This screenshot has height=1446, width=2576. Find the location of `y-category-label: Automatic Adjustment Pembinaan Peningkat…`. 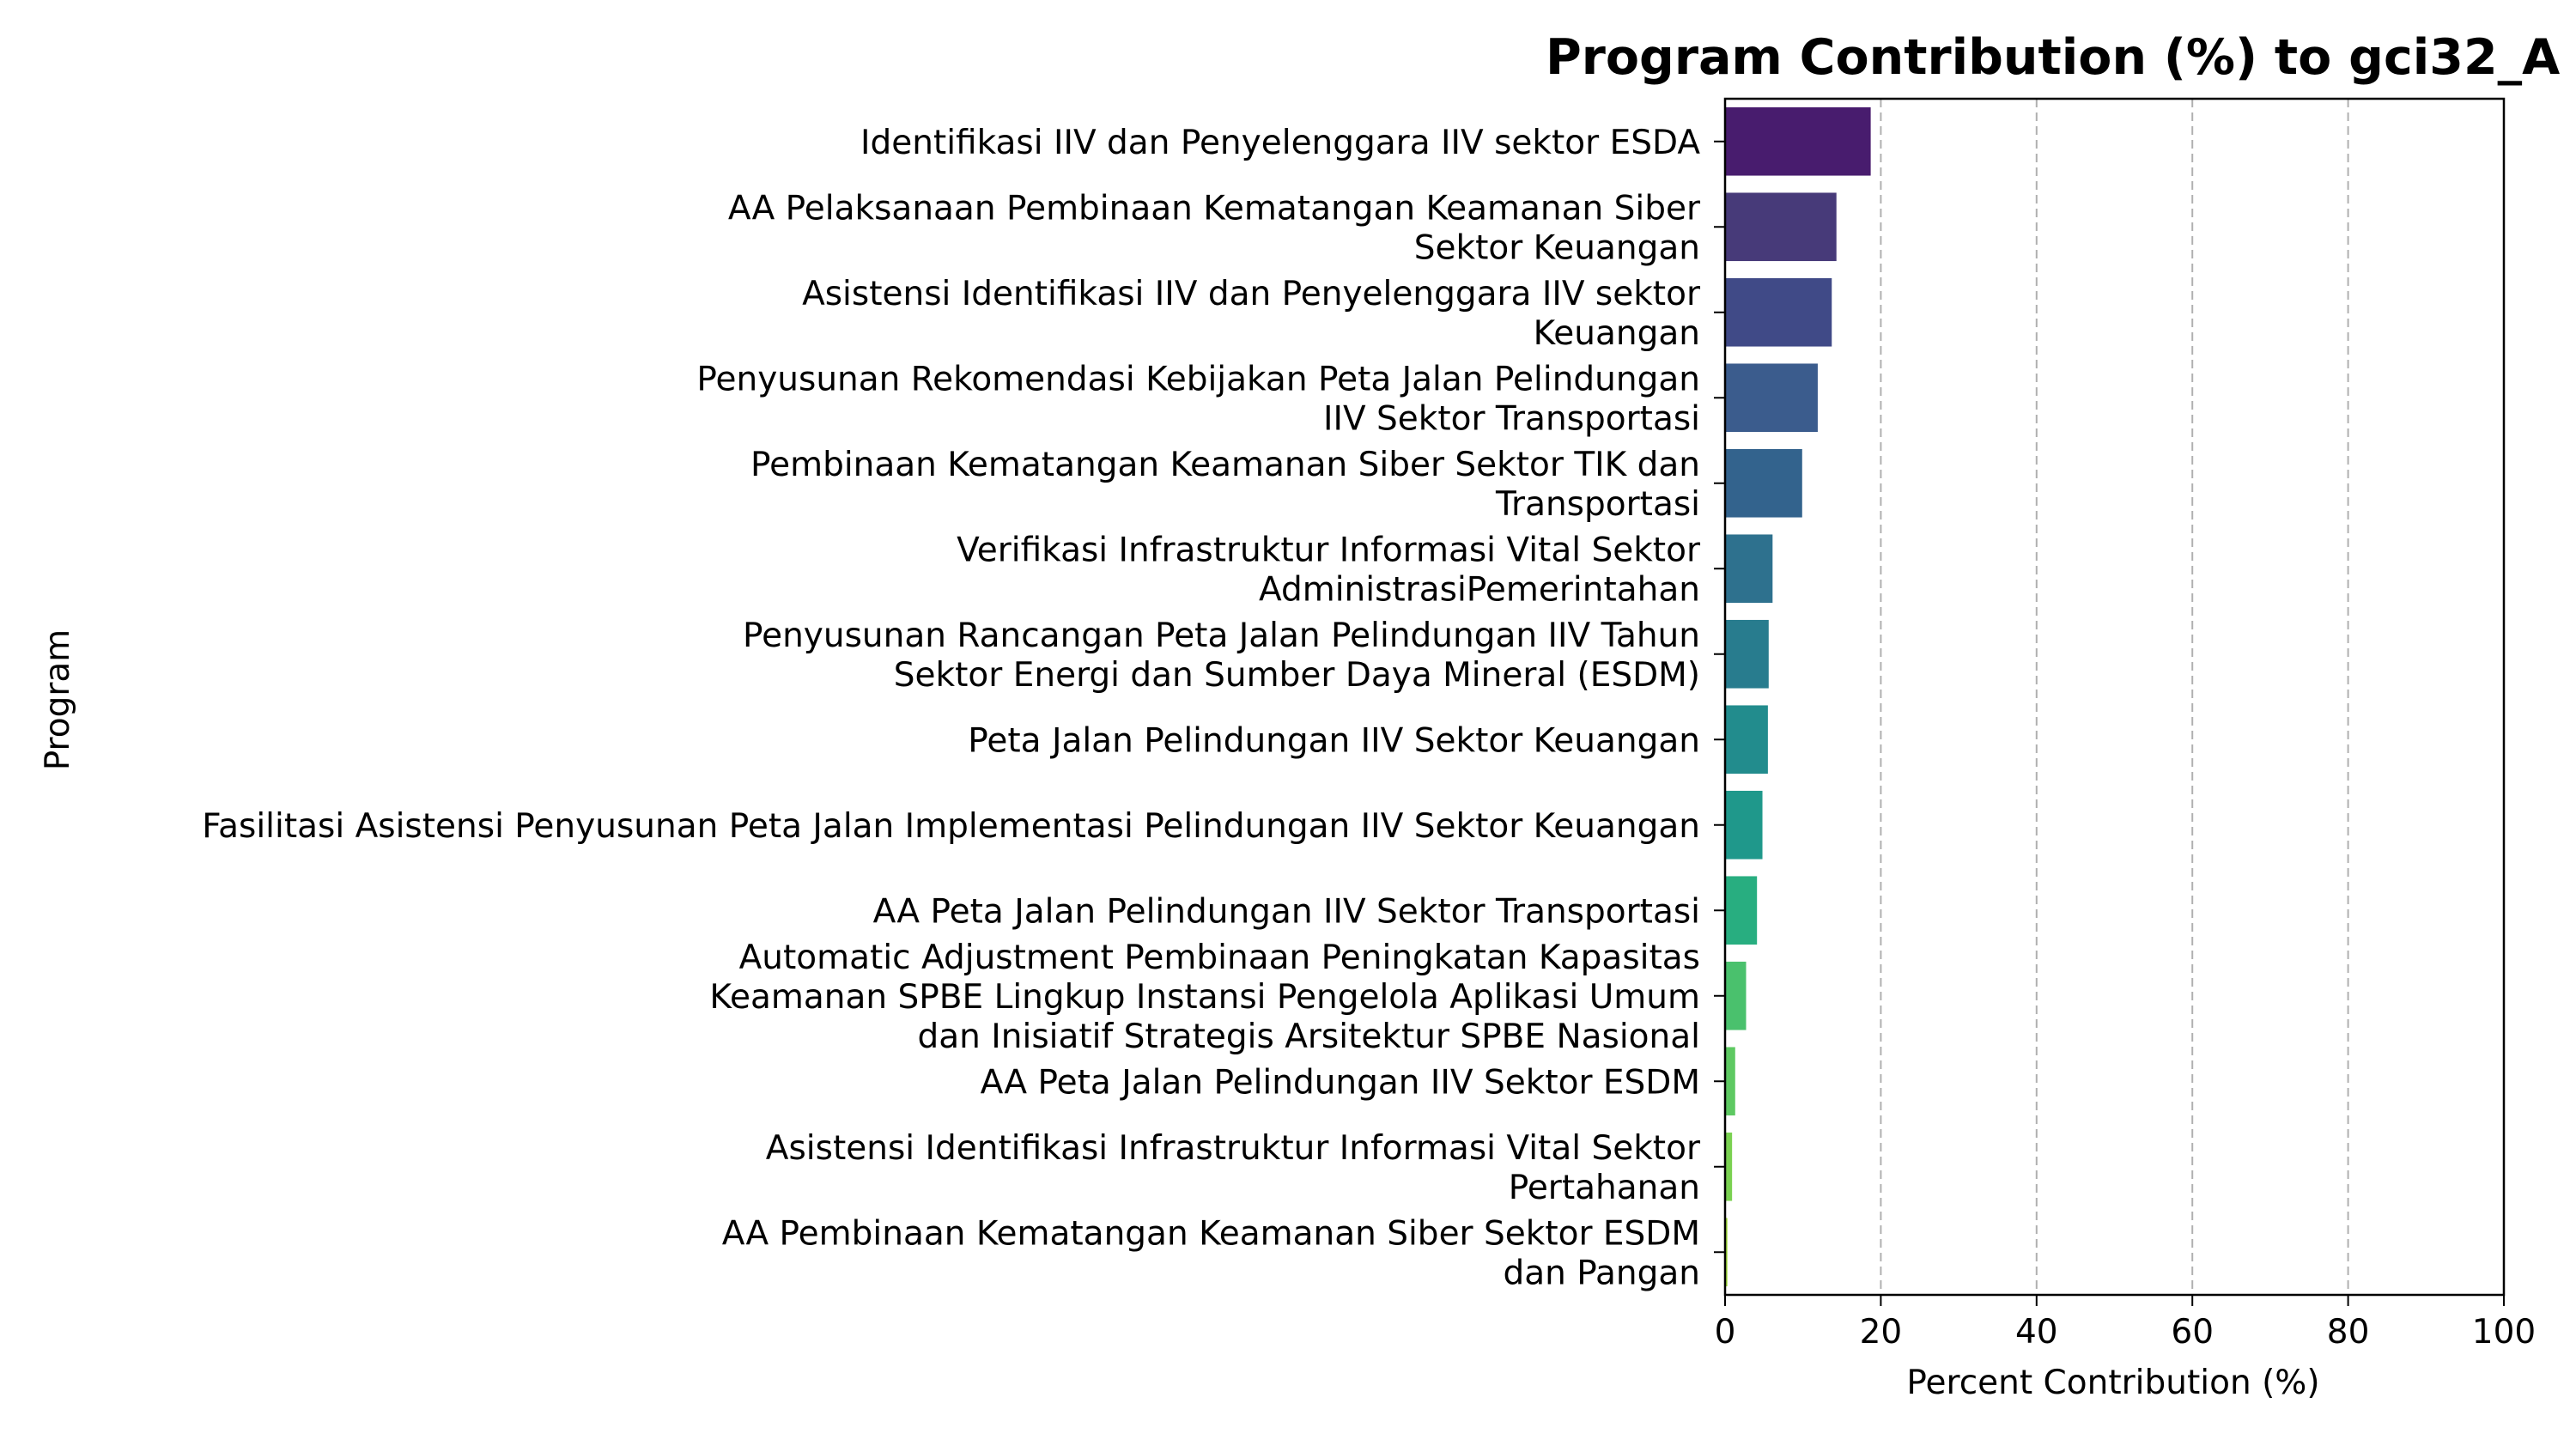

y-category-label: Automatic Adjustment Pembinaan Peningkat… is located at coordinates (1219, 958).